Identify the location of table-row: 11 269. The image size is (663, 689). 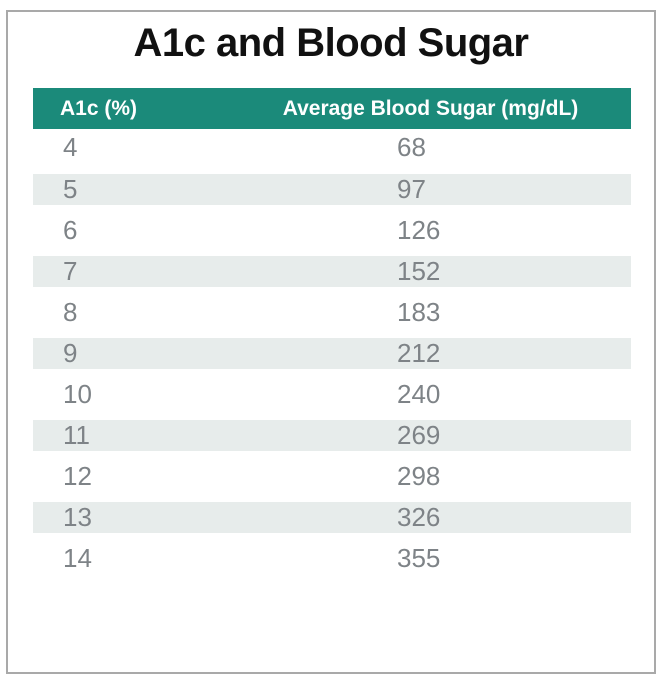
(332, 438).